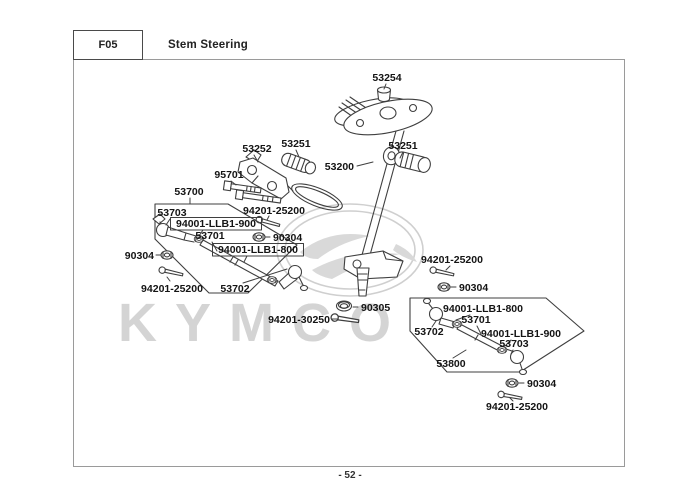 Image resolution: width=700 pixels, height=495 pixels. I want to click on part-label-53703-right: 53703, so click(513, 344).